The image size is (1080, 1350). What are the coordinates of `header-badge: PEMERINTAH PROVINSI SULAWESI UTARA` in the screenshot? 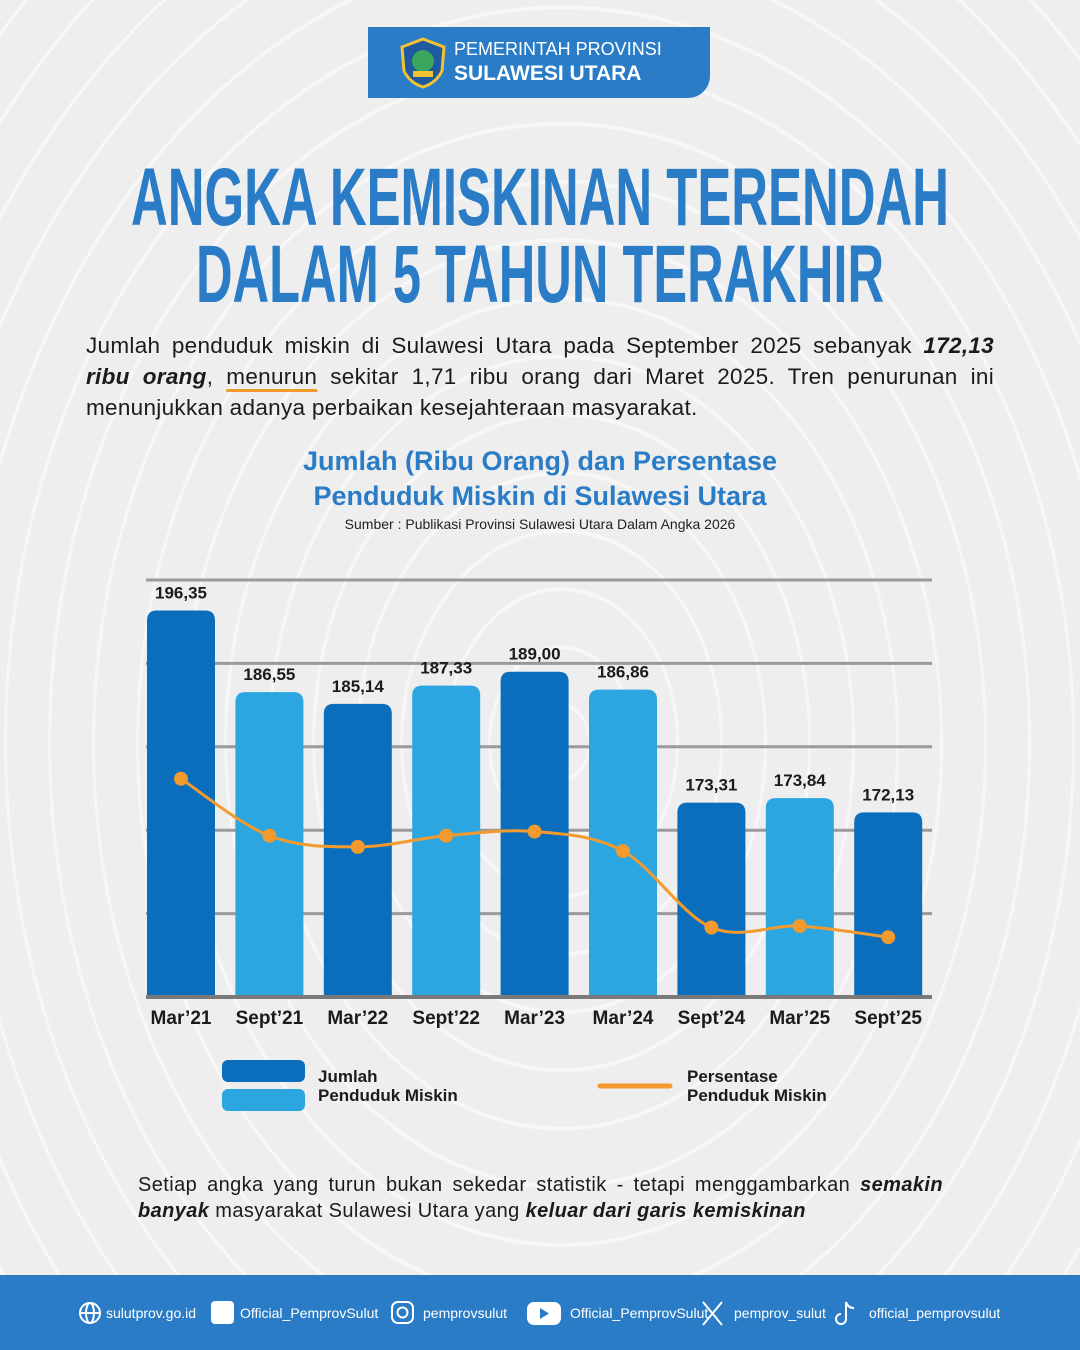 It's located at (539, 62).